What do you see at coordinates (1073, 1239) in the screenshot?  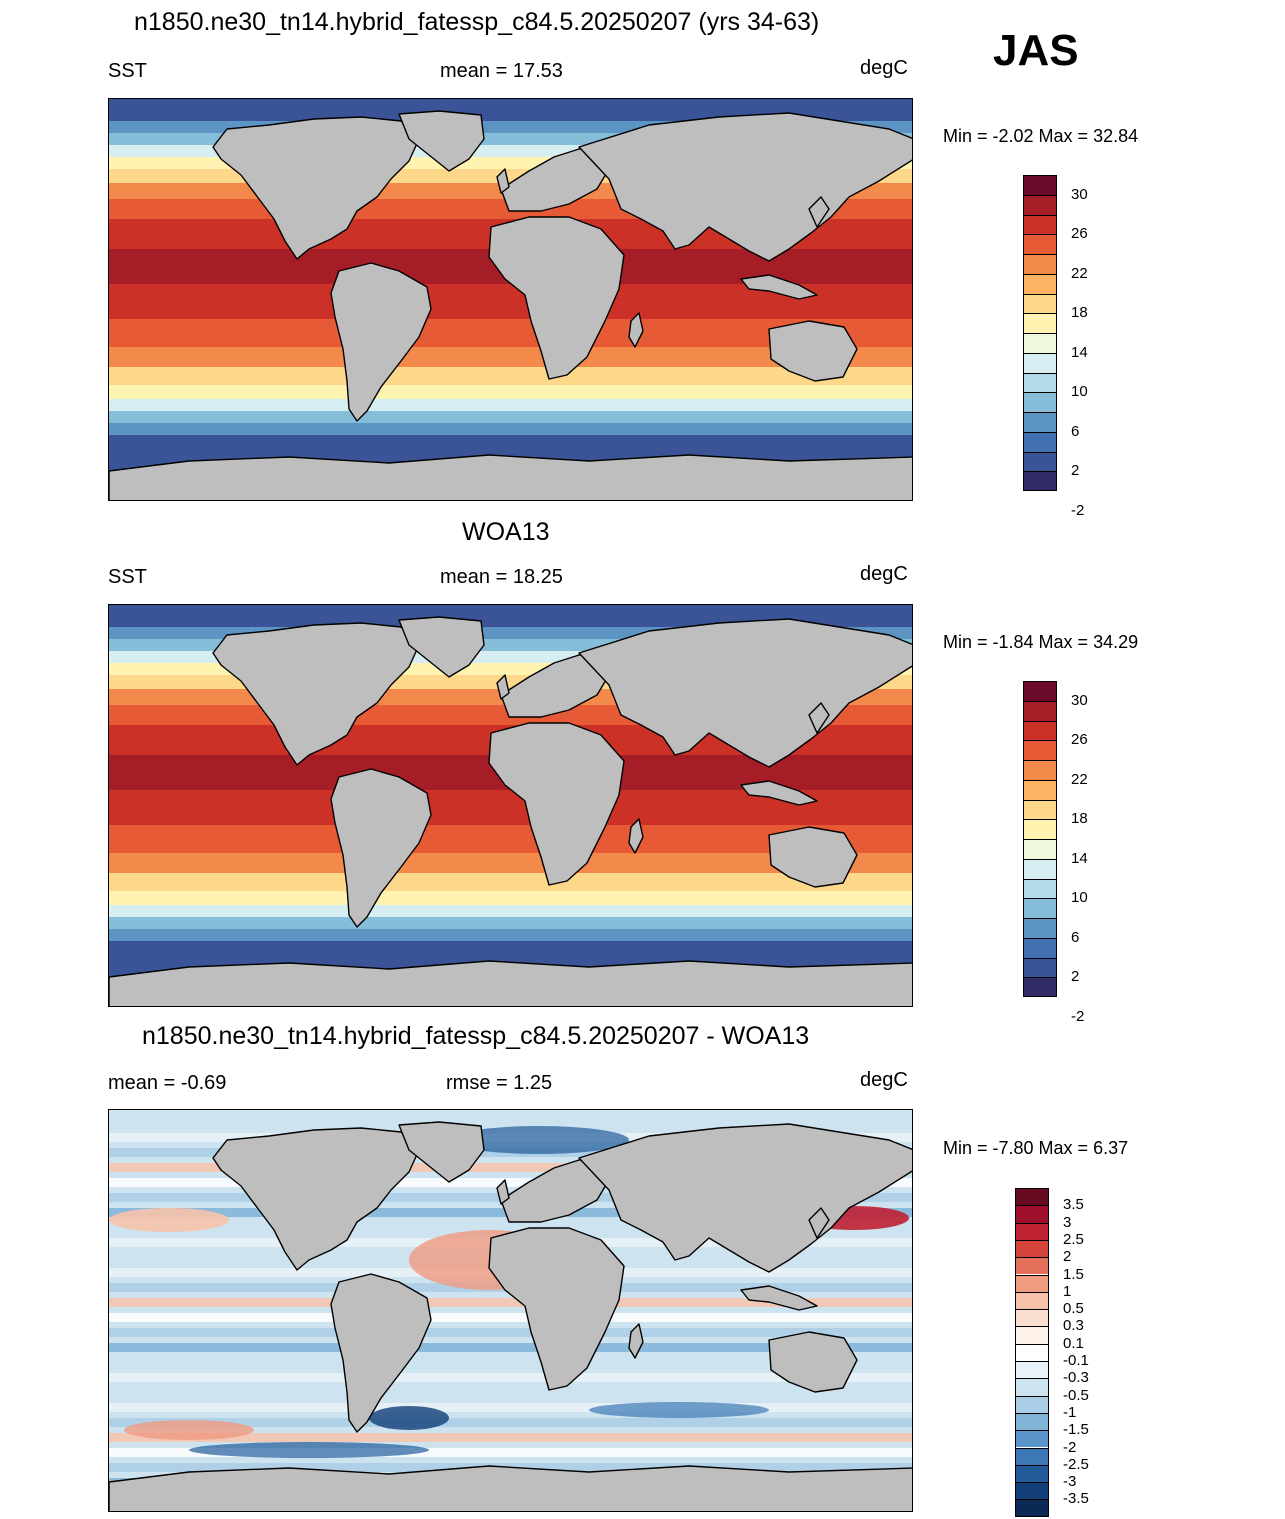 I see `colorbar-label: 2.5` at bounding box center [1073, 1239].